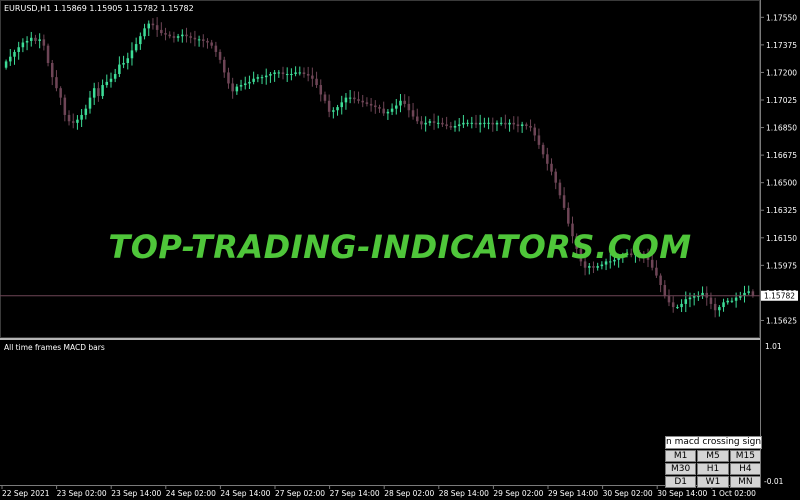  Describe the element at coordinates (300, 493) in the screenshot. I see `x-tick-label: 27 Sep 02:00` at that location.